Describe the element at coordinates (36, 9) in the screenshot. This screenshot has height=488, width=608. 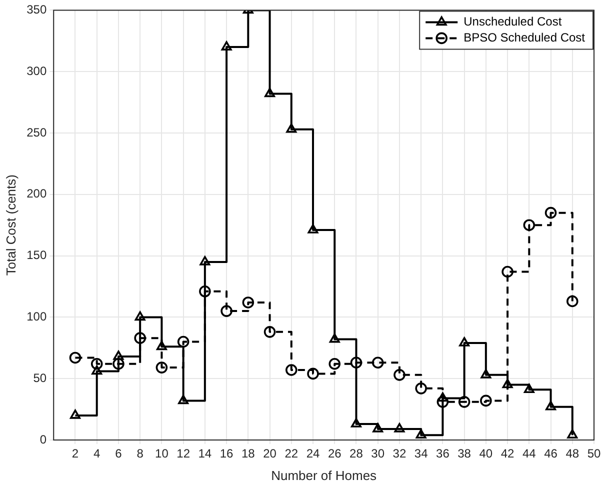
I see `y-tick-label: 350` at that location.